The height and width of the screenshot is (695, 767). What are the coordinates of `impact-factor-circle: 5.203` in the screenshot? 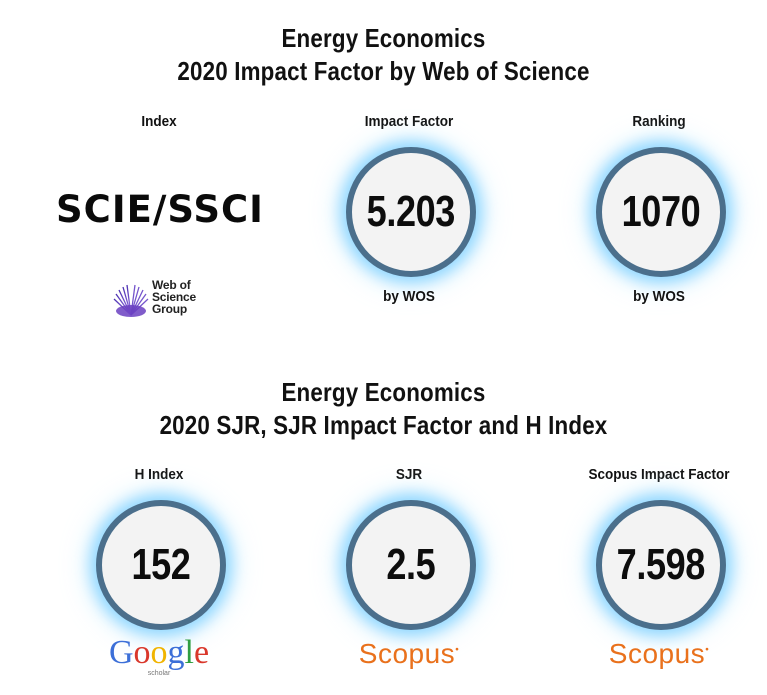 It's located at (411, 212).